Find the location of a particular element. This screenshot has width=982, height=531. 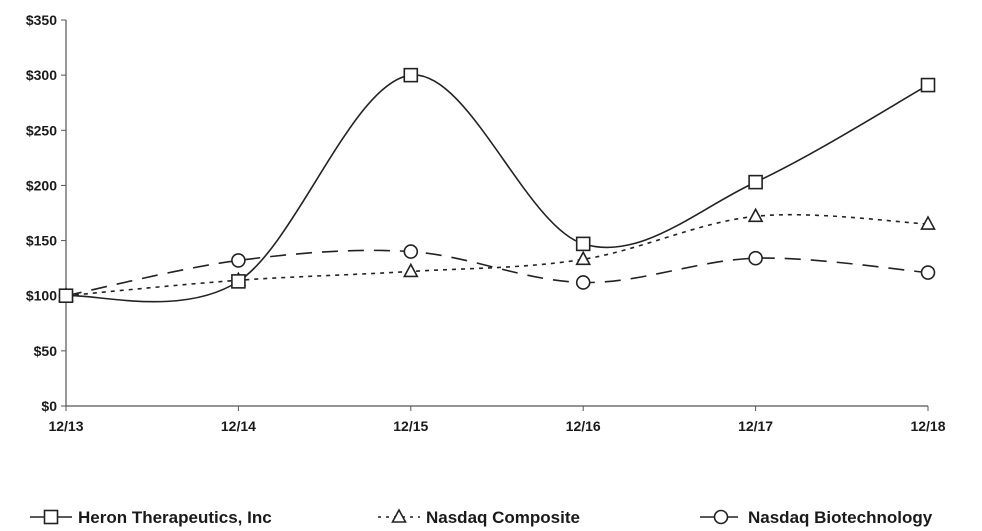

legend-marker-square is located at coordinates (51, 517).